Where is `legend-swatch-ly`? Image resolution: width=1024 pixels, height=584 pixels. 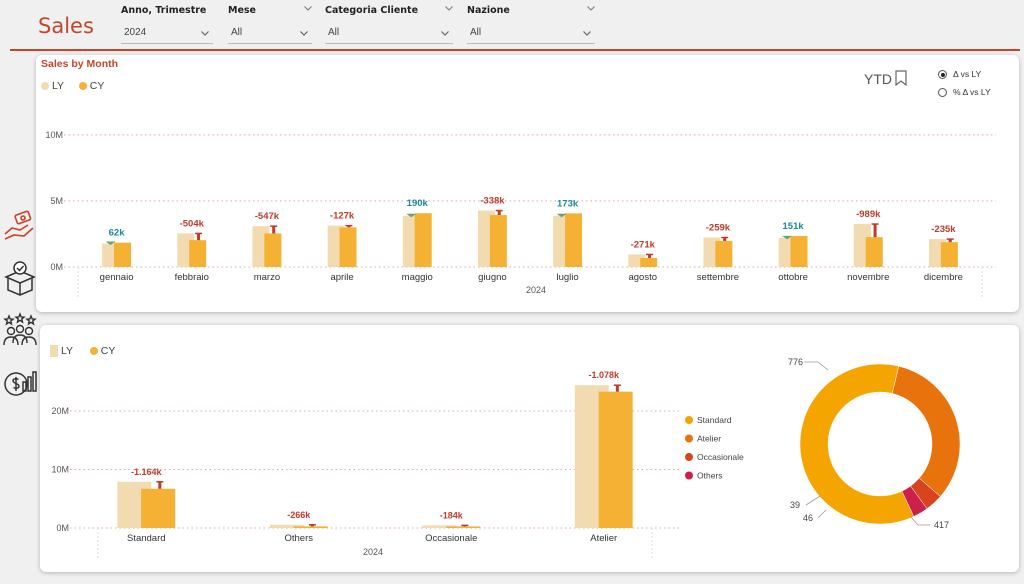 legend-swatch-ly is located at coordinates (54, 351).